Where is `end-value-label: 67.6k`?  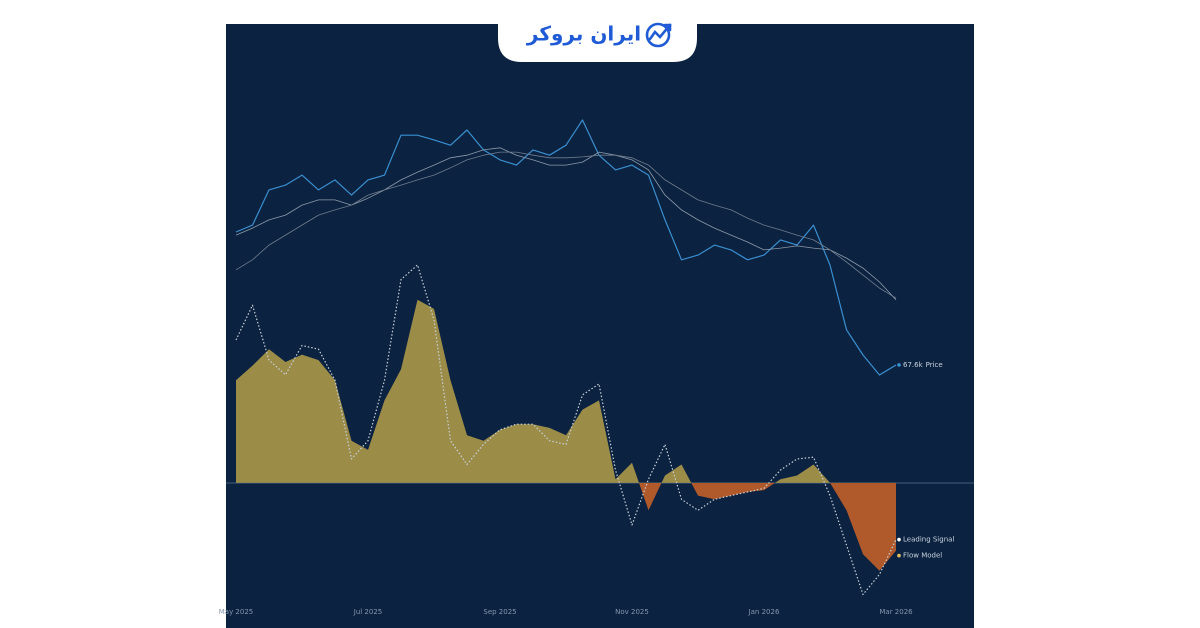
end-value-label: 67.6k is located at coordinates (913, 365).